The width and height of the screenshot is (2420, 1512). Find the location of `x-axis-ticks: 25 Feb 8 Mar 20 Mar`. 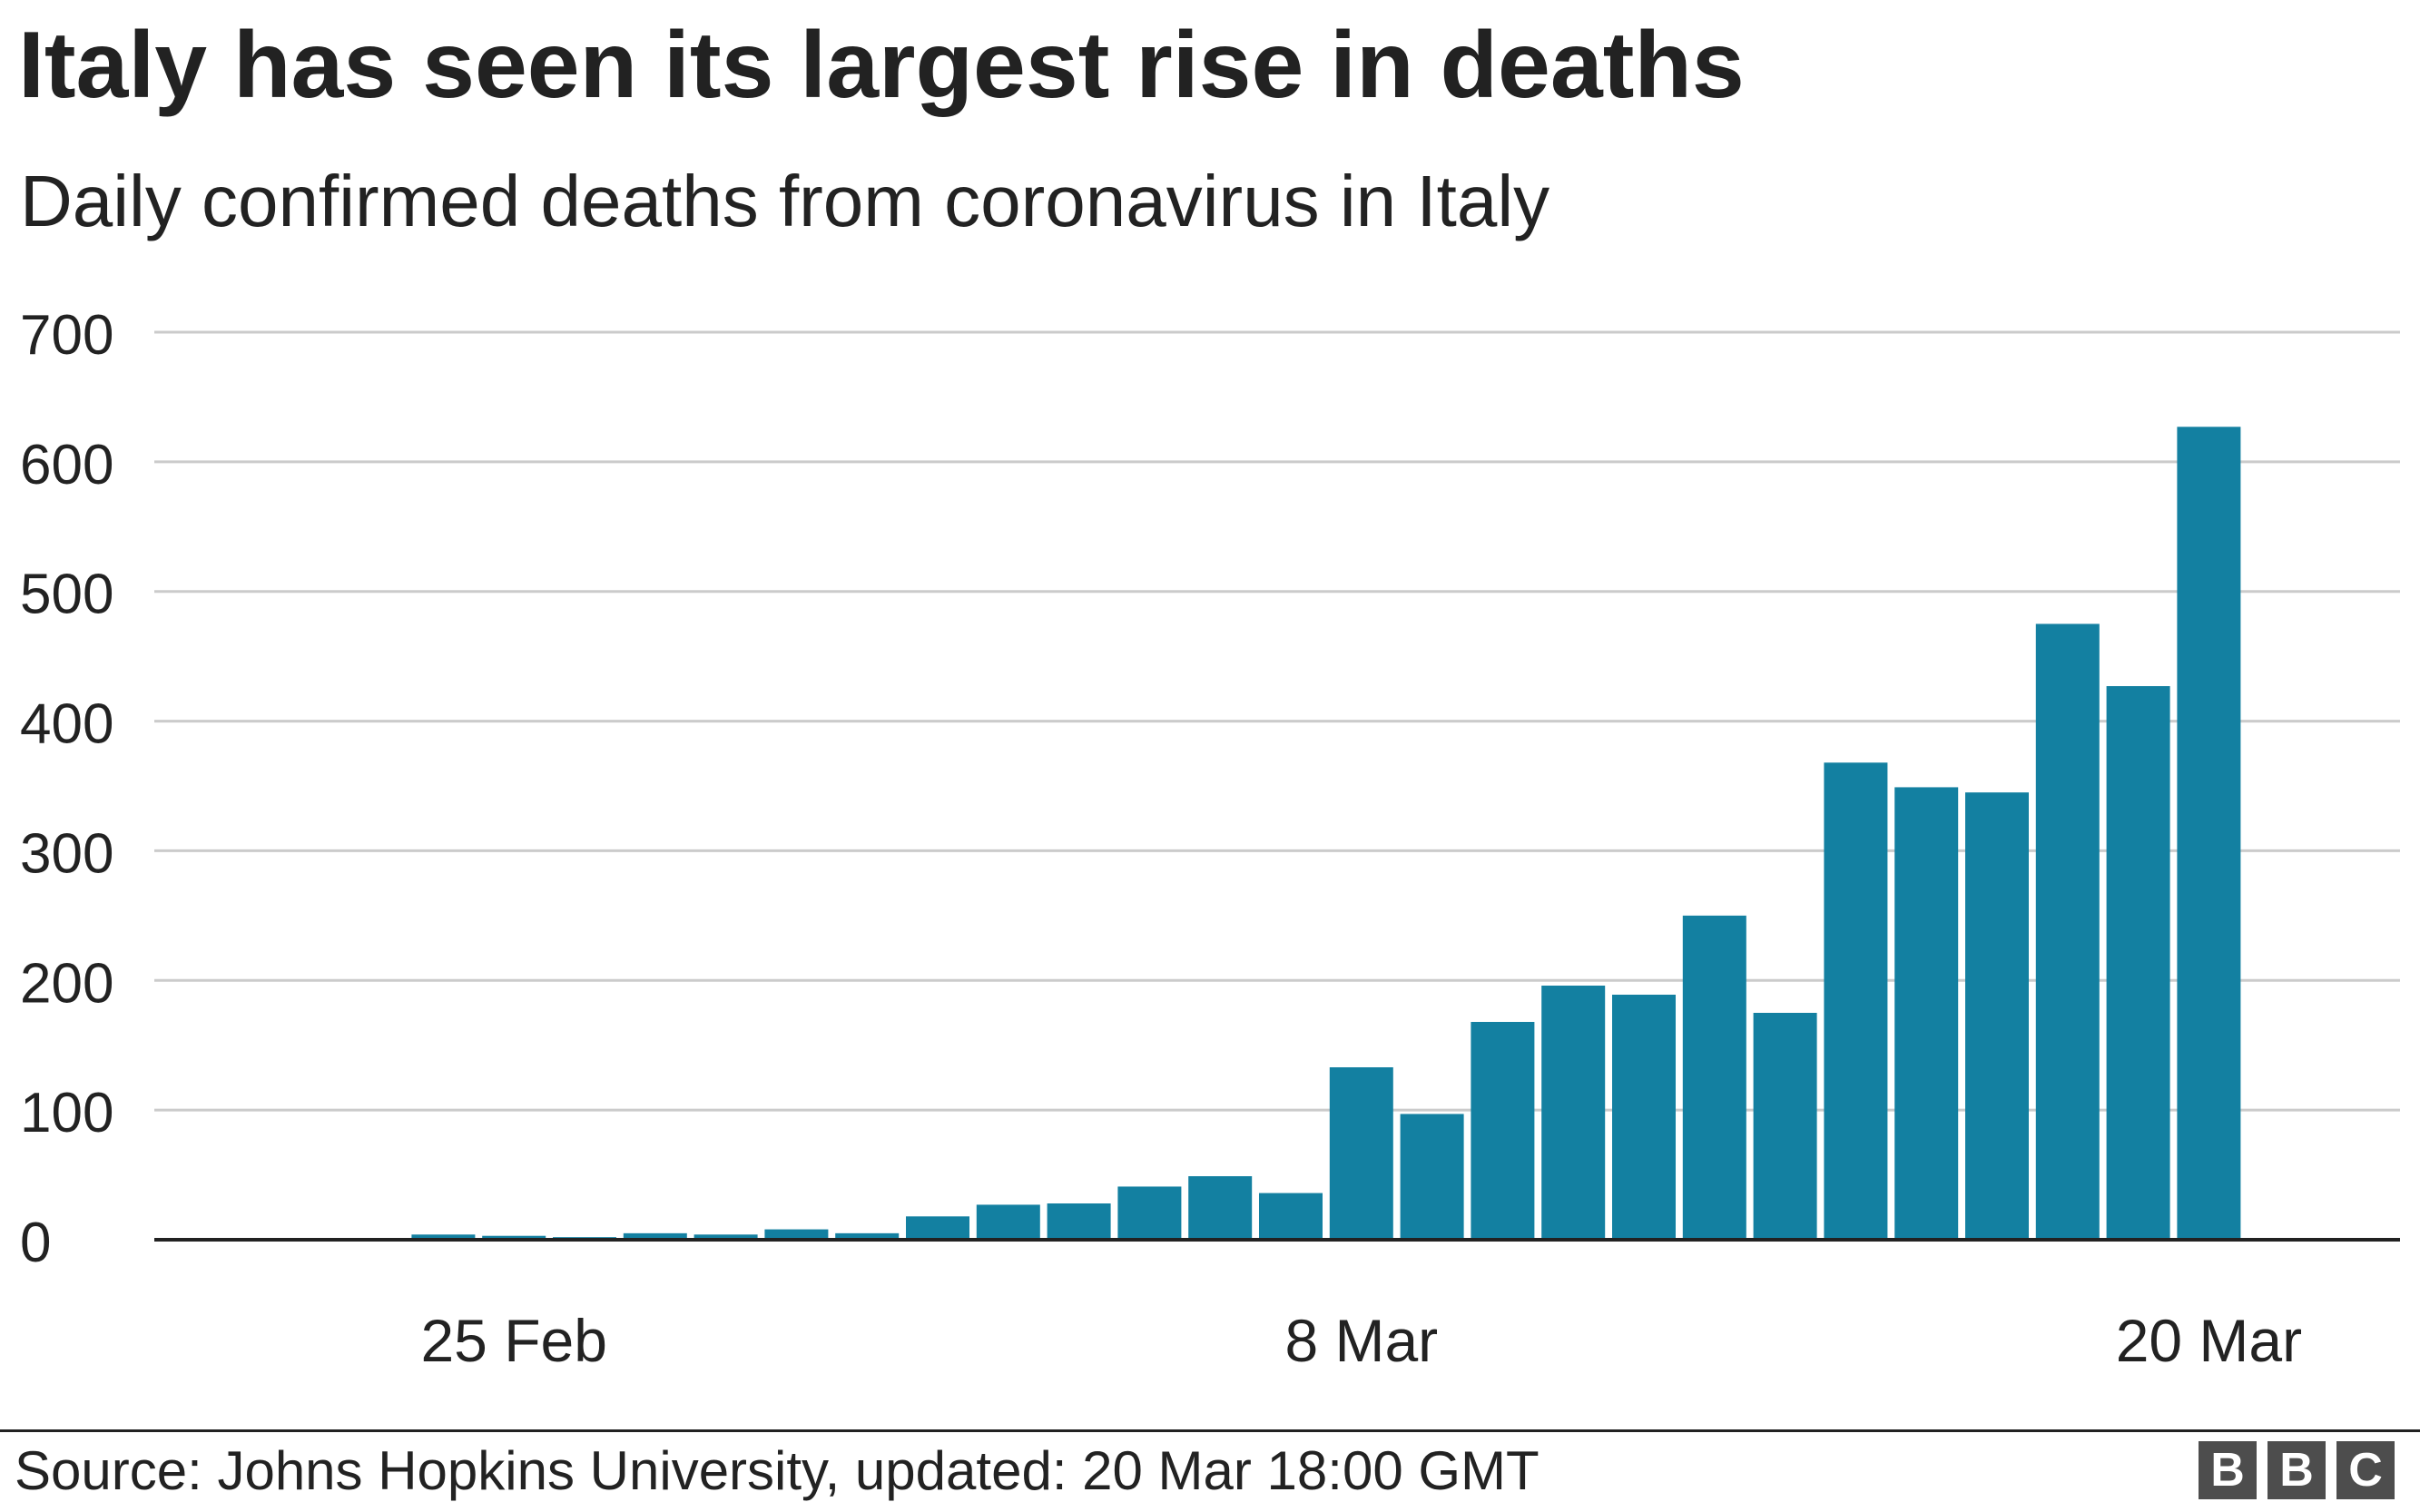

x-axis-ticks: 25 Feb 8 Mar 20 Mar is located at coordinates (1361, 1340).